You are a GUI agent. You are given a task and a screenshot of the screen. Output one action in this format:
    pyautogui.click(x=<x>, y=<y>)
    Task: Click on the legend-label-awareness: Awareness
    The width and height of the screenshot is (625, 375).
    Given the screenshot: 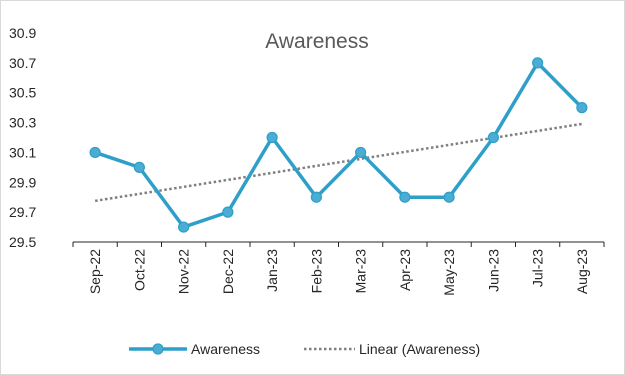 What is the action you would take?
    pyautogui.click(x=225, y=349)
    